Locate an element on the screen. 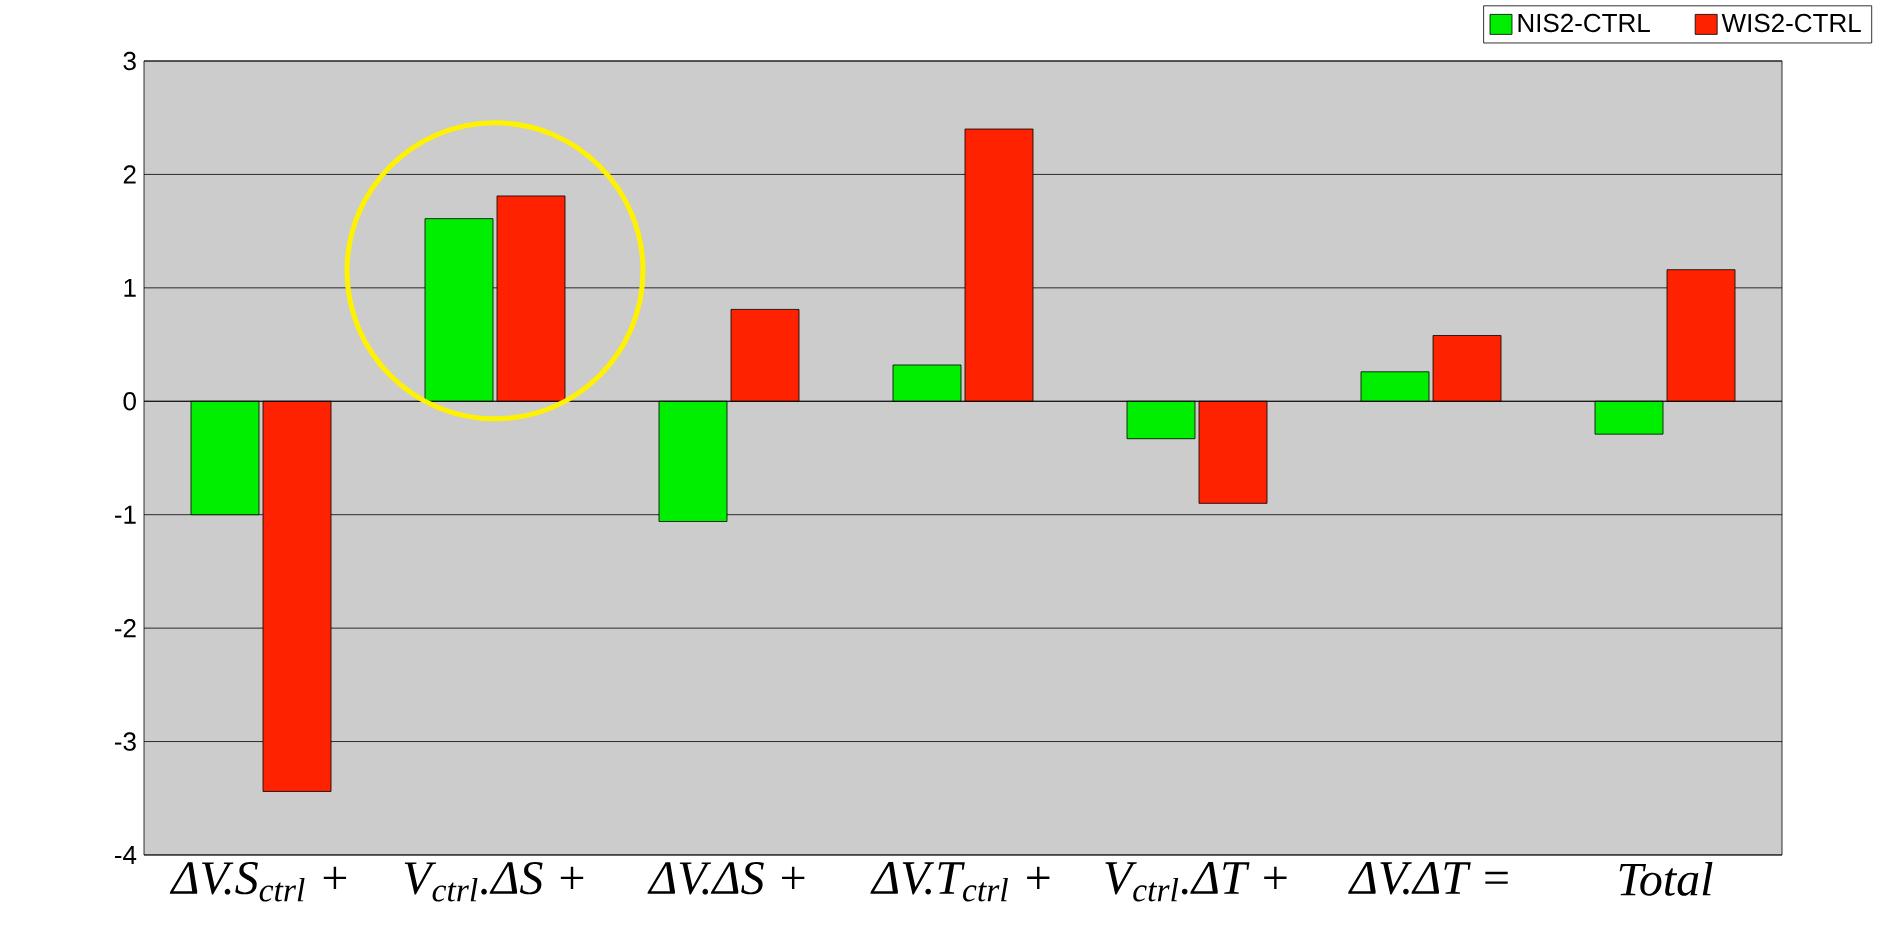  y-tick-label: -3 is located at coordinates (125, 741).